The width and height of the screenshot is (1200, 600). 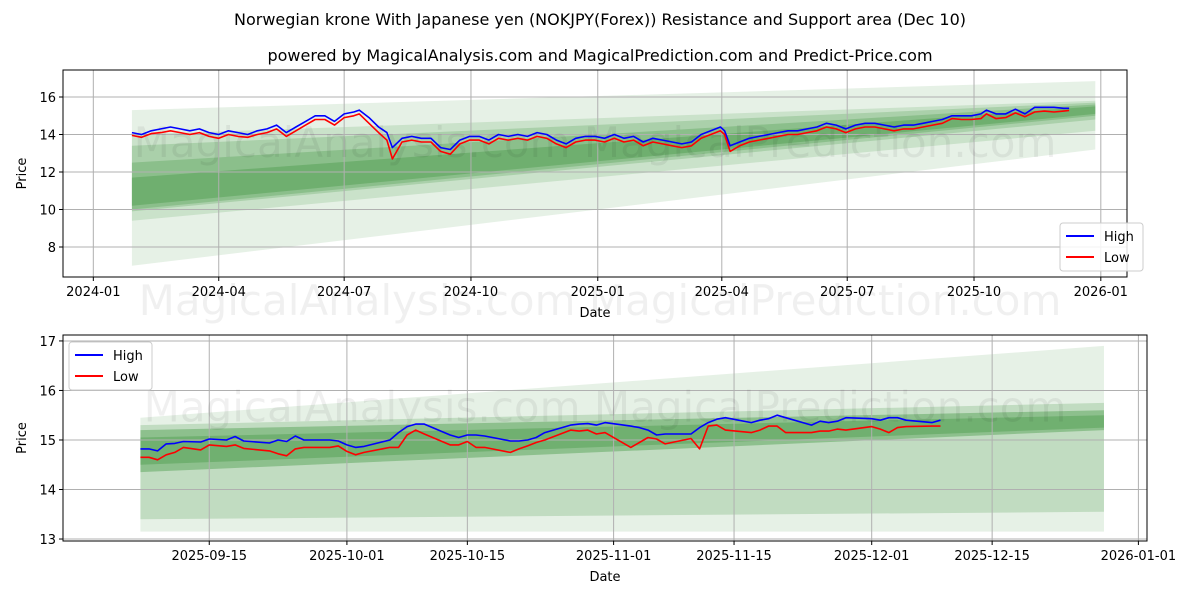 I want to click on x-tick-label: 2024-01, so click(x=93, y=292).